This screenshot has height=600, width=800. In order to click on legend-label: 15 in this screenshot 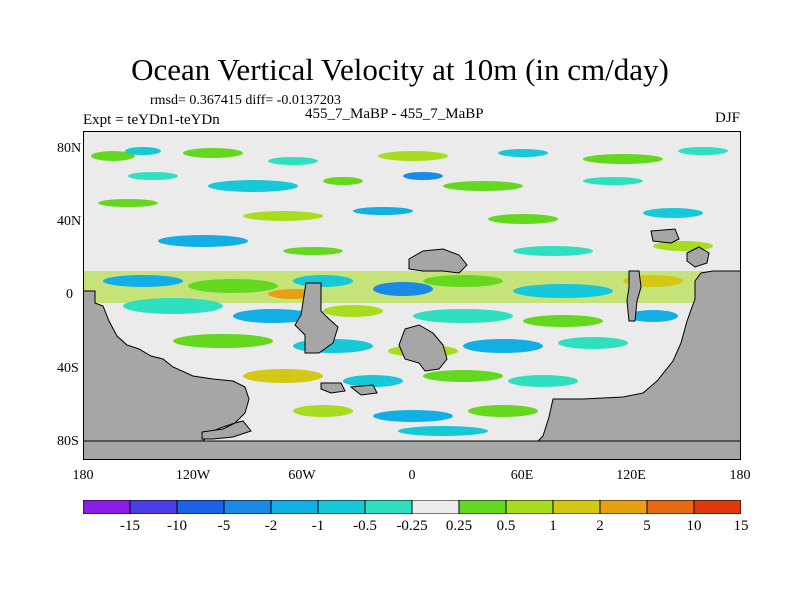, I will do `click(741, 526)`.